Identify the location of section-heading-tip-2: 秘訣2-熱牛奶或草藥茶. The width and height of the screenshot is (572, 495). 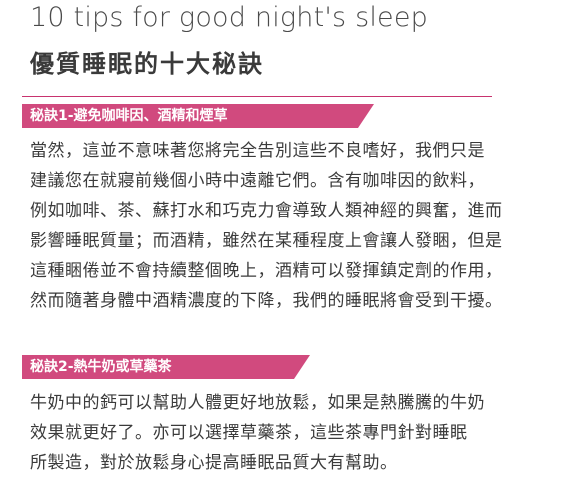
(166, 367).